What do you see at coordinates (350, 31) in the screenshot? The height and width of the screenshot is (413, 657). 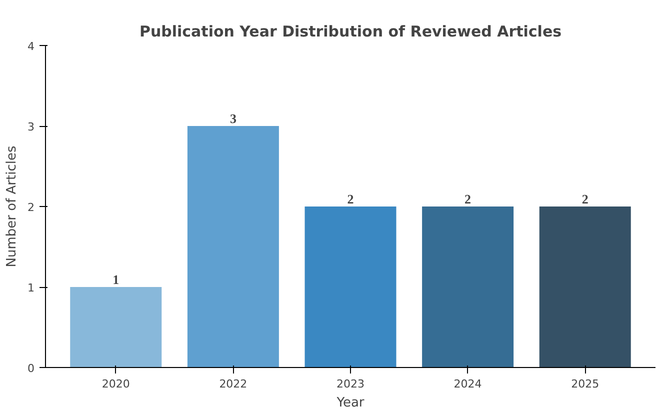 I see `chart-title: Publication Year Distribution of Reviewed Articles` at bounding box center [350, 31].